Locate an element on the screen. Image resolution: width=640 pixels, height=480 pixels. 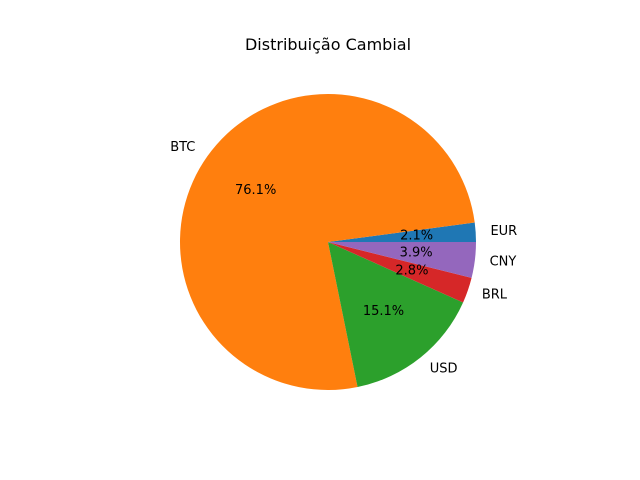
pct-label-usd: 15.1% is located at coordinates (383, 311).